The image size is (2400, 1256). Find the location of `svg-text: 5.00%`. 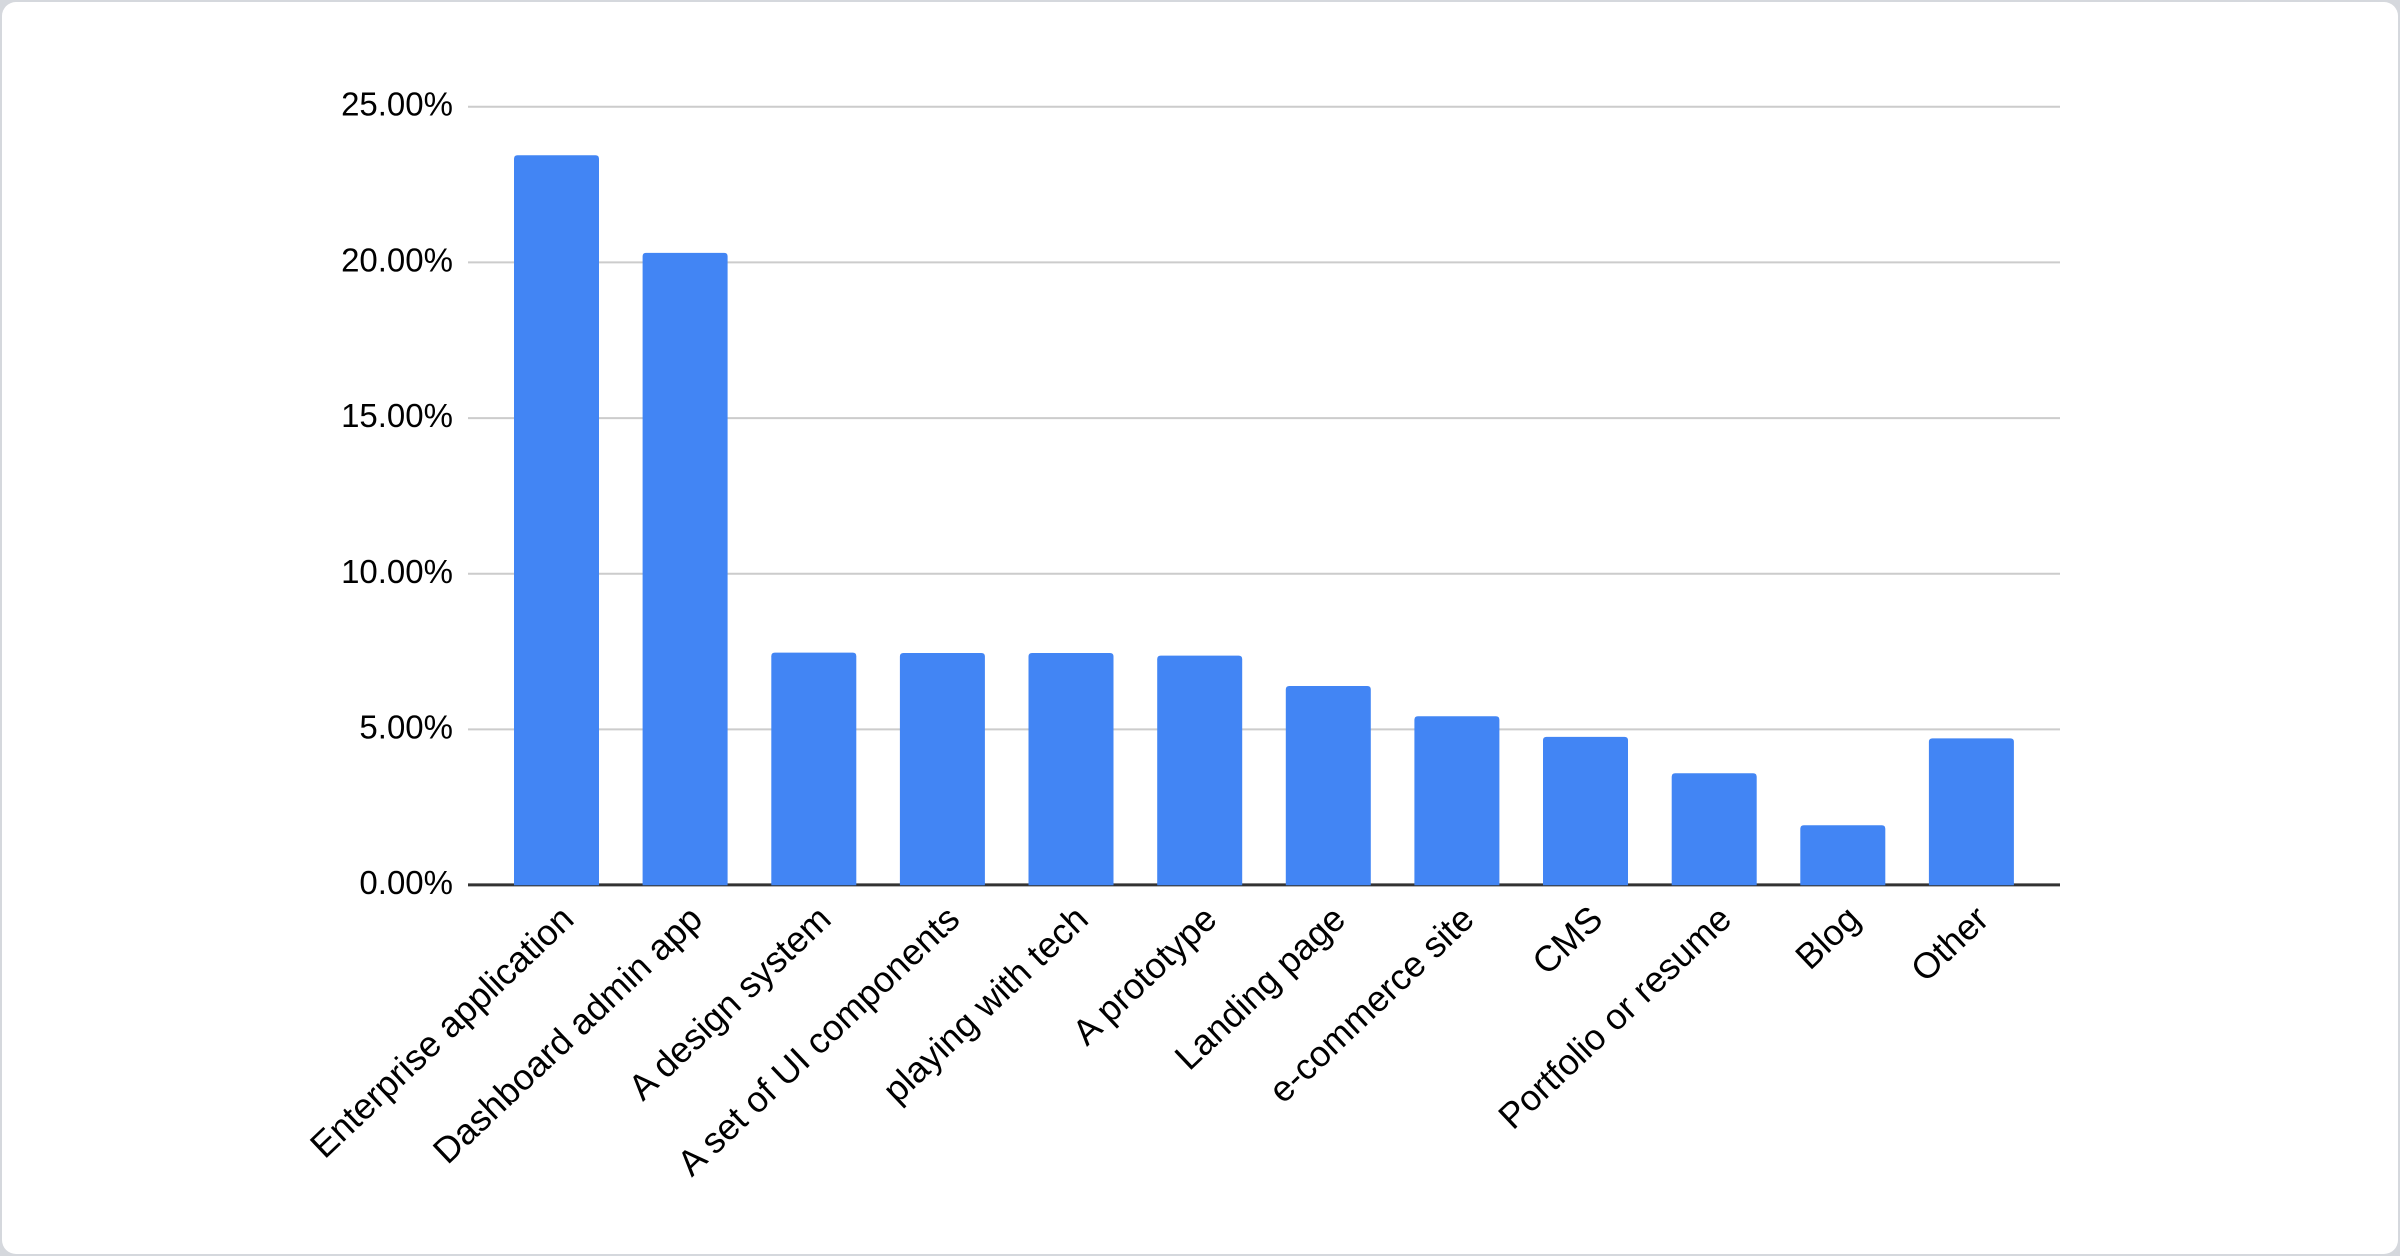

svg-text: 5.00% is located at coordinates (406, 726).